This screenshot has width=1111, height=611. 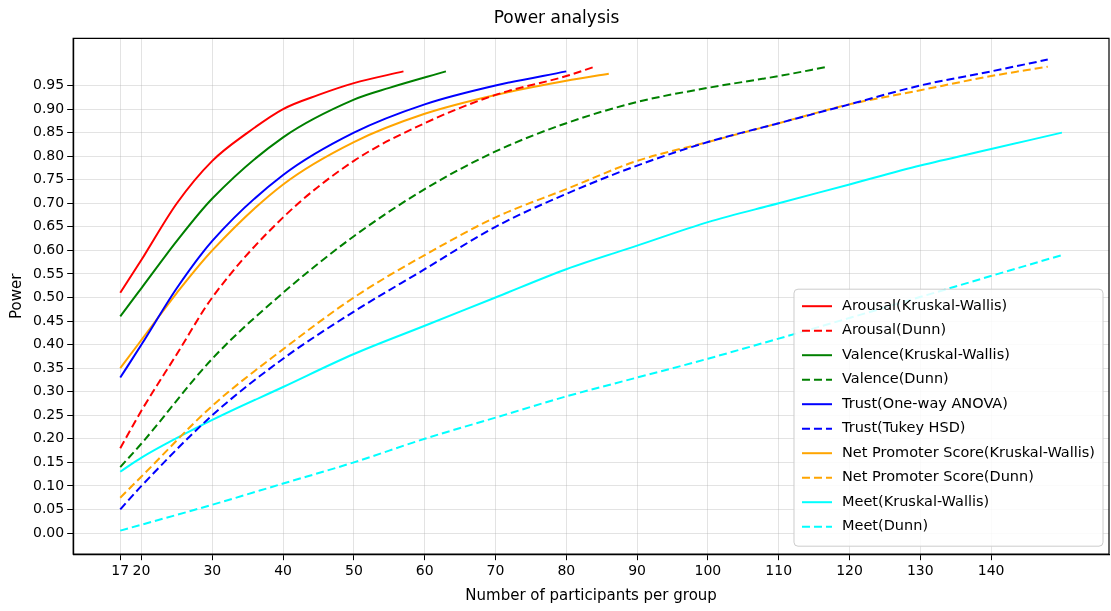 I want to click on legend-label: Meet(Dunn), so click(x=885, y=525).